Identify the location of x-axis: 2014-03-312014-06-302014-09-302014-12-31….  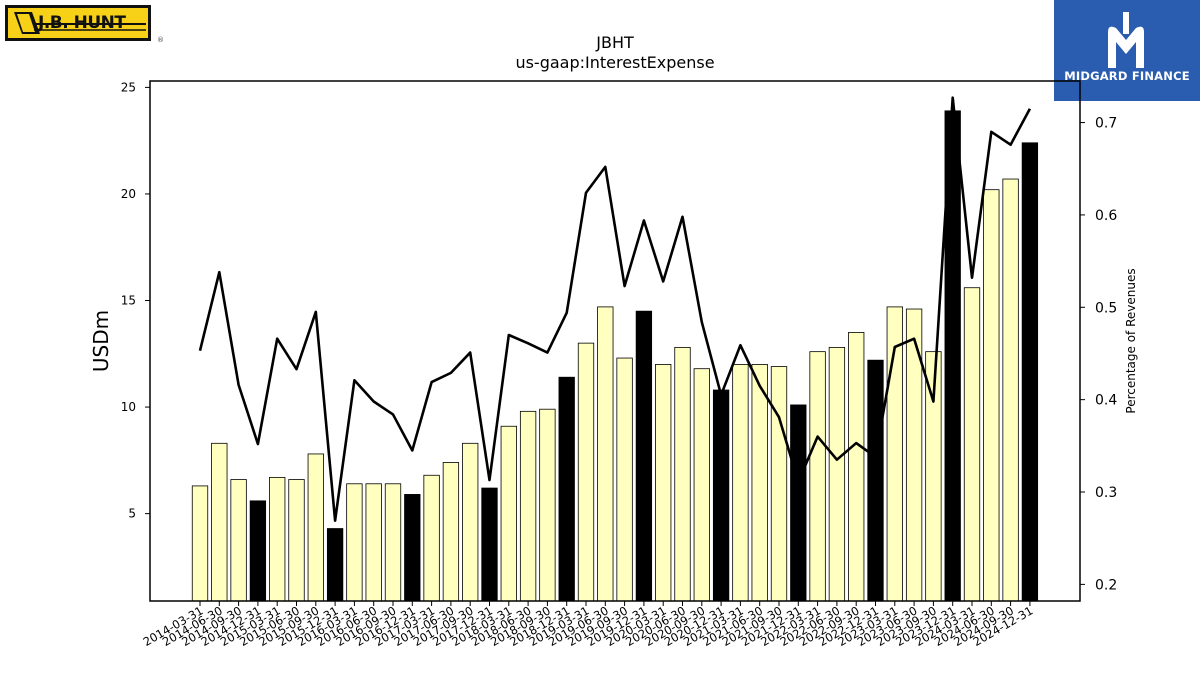
(588, 625).